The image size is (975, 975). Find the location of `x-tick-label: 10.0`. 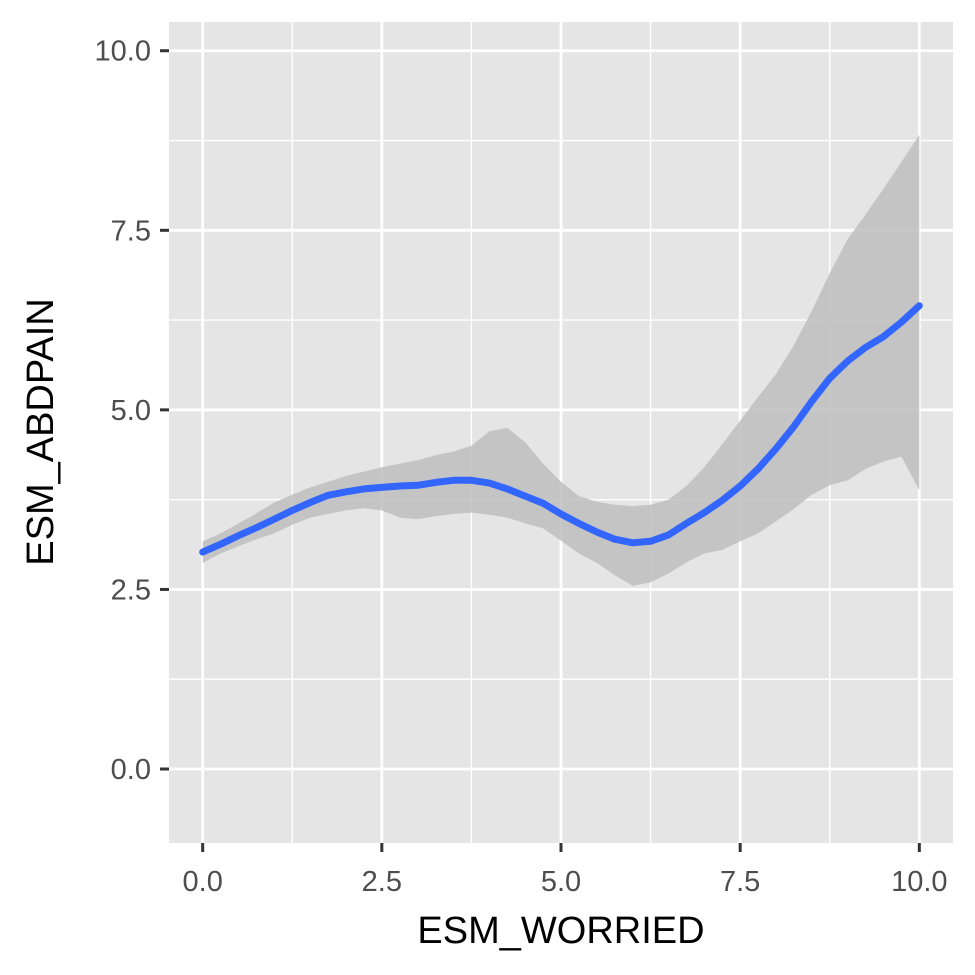

x-tick-label: 10.0 is located at coordinates (919, 882).